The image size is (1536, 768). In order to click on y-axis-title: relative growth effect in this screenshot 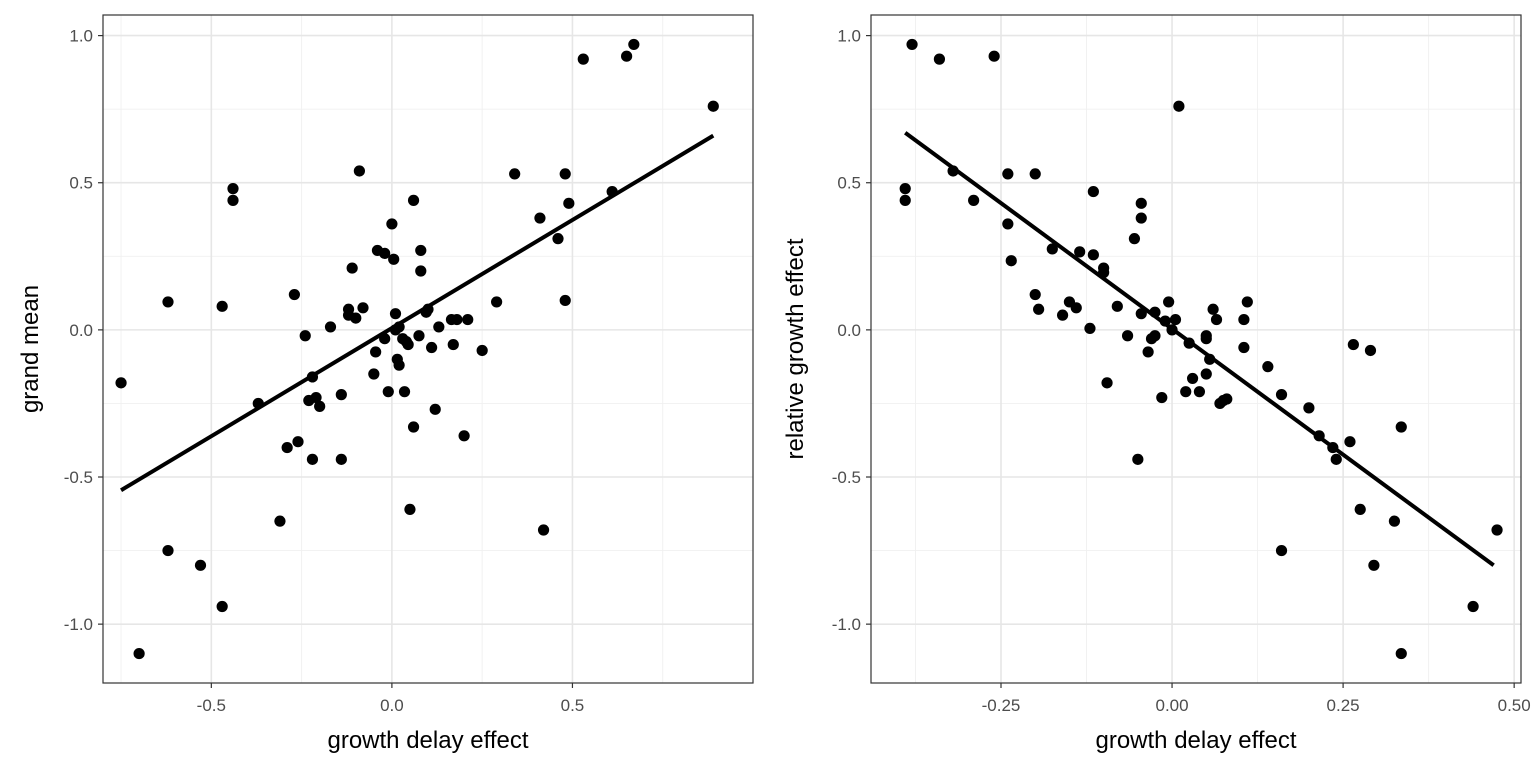, I will do `click(795, 348)`.